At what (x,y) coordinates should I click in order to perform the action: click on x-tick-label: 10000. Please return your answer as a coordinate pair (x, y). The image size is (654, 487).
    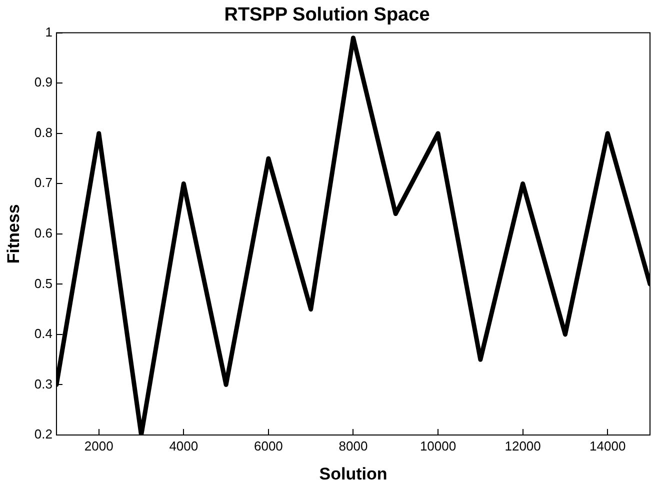
    Looking at the image, I should click on (438, 446).